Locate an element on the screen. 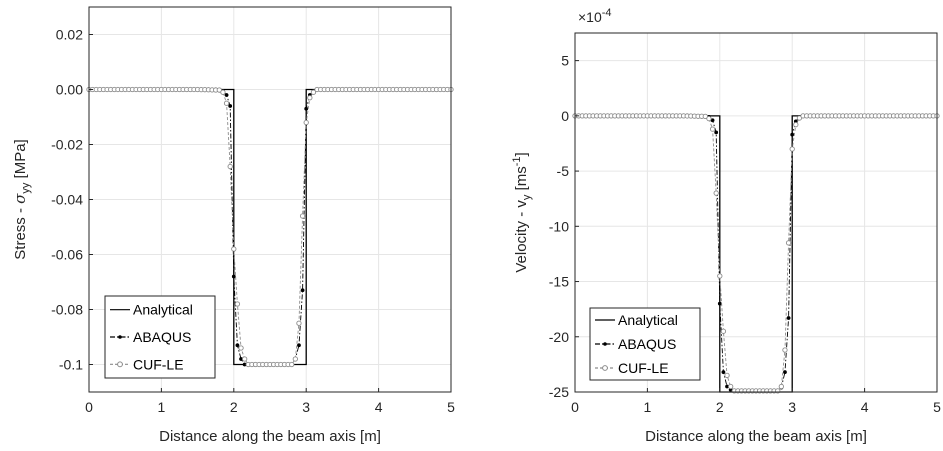 Image resolution: width=943 pixels, height=451 pixels. velocity-legend-marker-abaqus is located at coordinates (605, 344).